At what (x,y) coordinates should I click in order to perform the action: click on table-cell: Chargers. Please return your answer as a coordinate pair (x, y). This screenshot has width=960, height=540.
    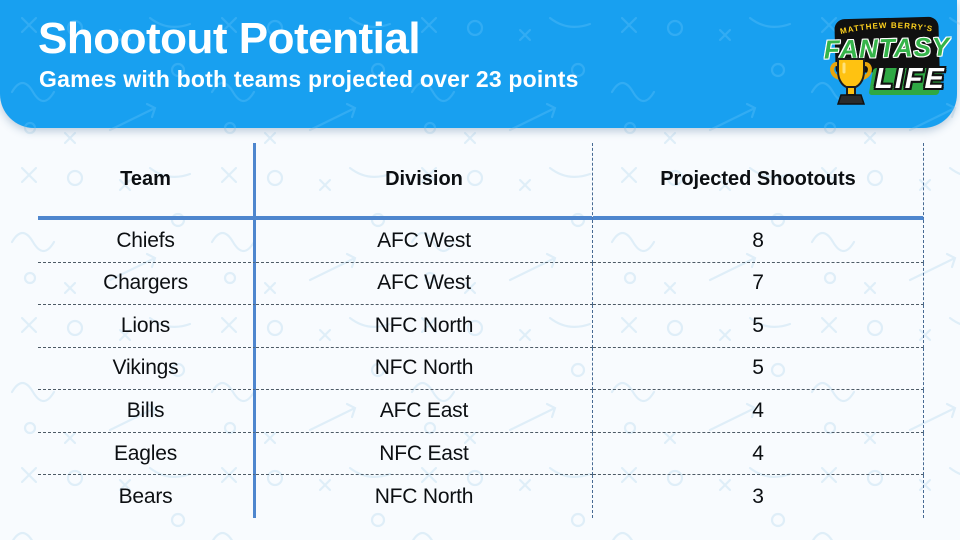
    Looking at the image, I should click on (147, 284).